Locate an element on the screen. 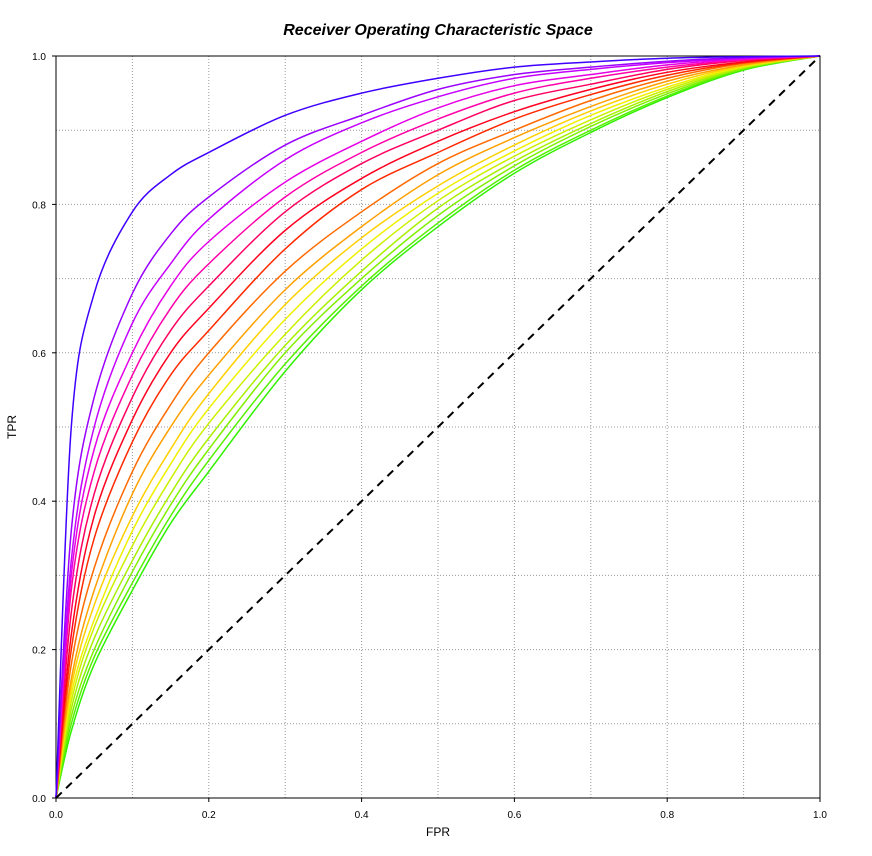 This screenshot has width=872, height=856. x-axis-ticks: 0.0 0.2 0.4 0.6 0.8 1.0 is located at coordinates (438, 809).